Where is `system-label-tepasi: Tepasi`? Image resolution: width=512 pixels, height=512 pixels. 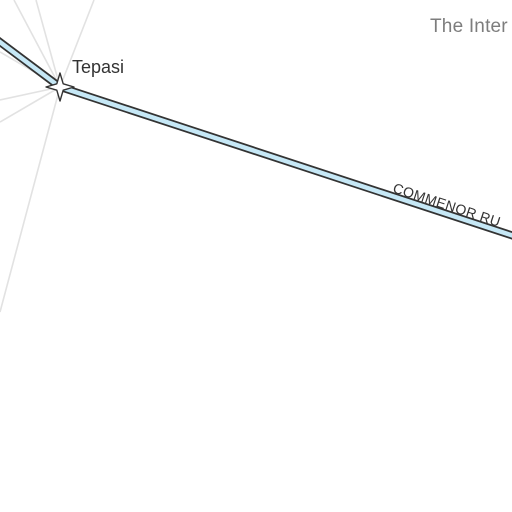 system-label-tepasi: Tepasi is located at coordinates (98, 67).